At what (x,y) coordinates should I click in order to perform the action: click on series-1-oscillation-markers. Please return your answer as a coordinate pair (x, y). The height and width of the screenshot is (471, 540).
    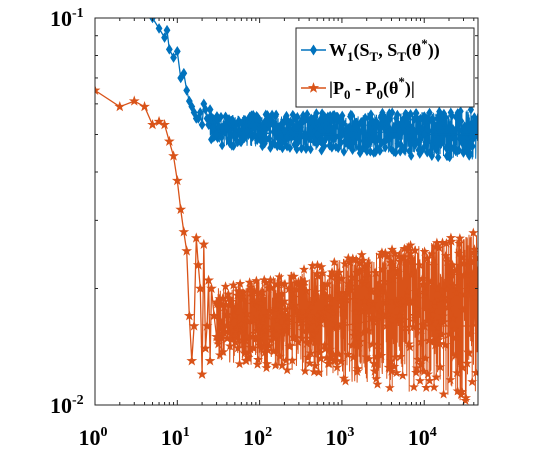
    Looking at the image, I should click on (342, 133).